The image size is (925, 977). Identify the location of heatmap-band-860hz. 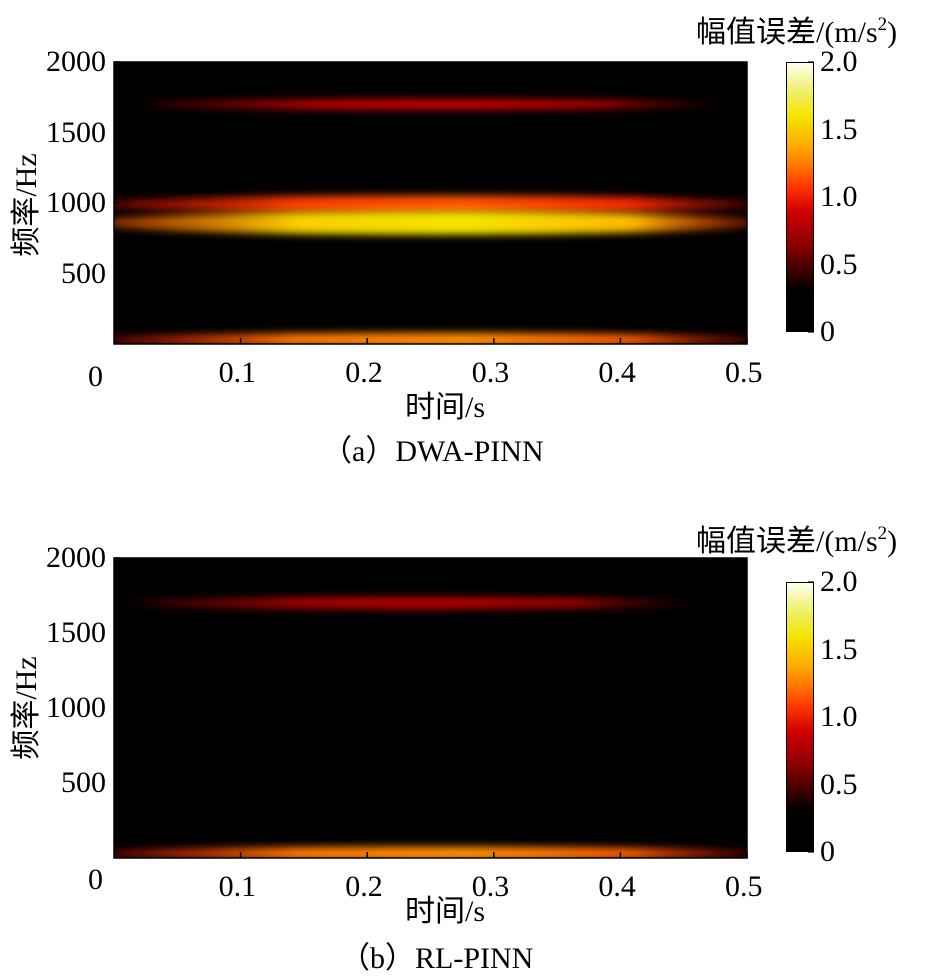
(430, 222).